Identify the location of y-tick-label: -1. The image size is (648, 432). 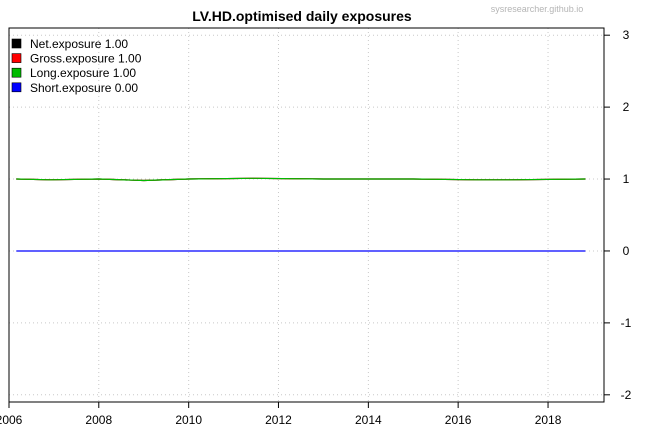
(626, 323).